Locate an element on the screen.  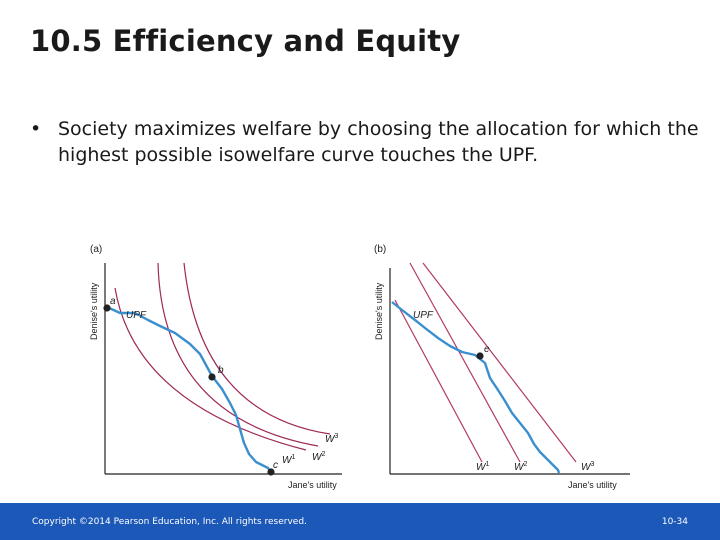
panel-b-w2-label: W2 is located at coordinates (520, 467).